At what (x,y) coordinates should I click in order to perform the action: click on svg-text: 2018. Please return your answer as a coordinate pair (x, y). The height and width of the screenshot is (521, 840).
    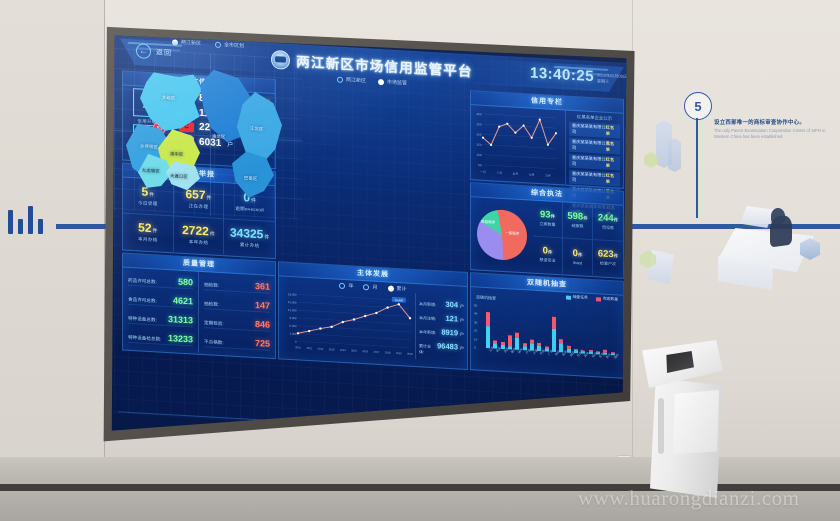
    Looking at the image, I should click on (388, 352).